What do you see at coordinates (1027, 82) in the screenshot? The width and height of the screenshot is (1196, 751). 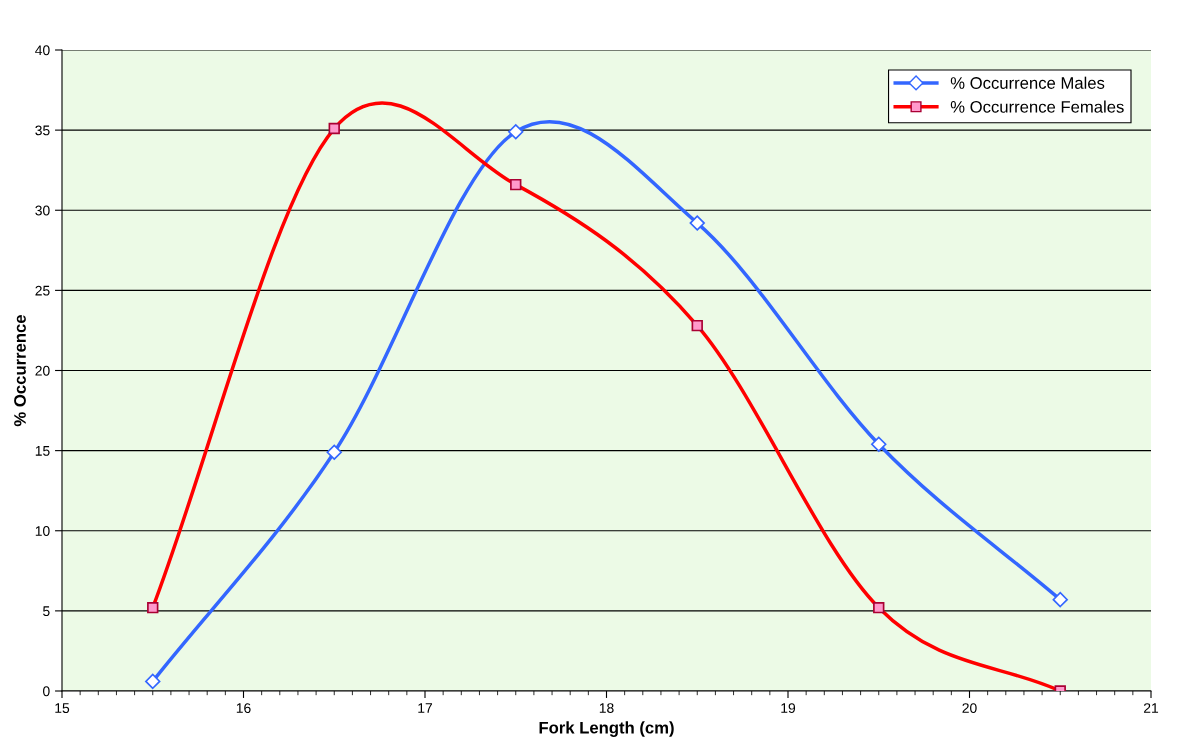 I see `legend-label: % Occurrence Males` at bounding box center [1027, 82].